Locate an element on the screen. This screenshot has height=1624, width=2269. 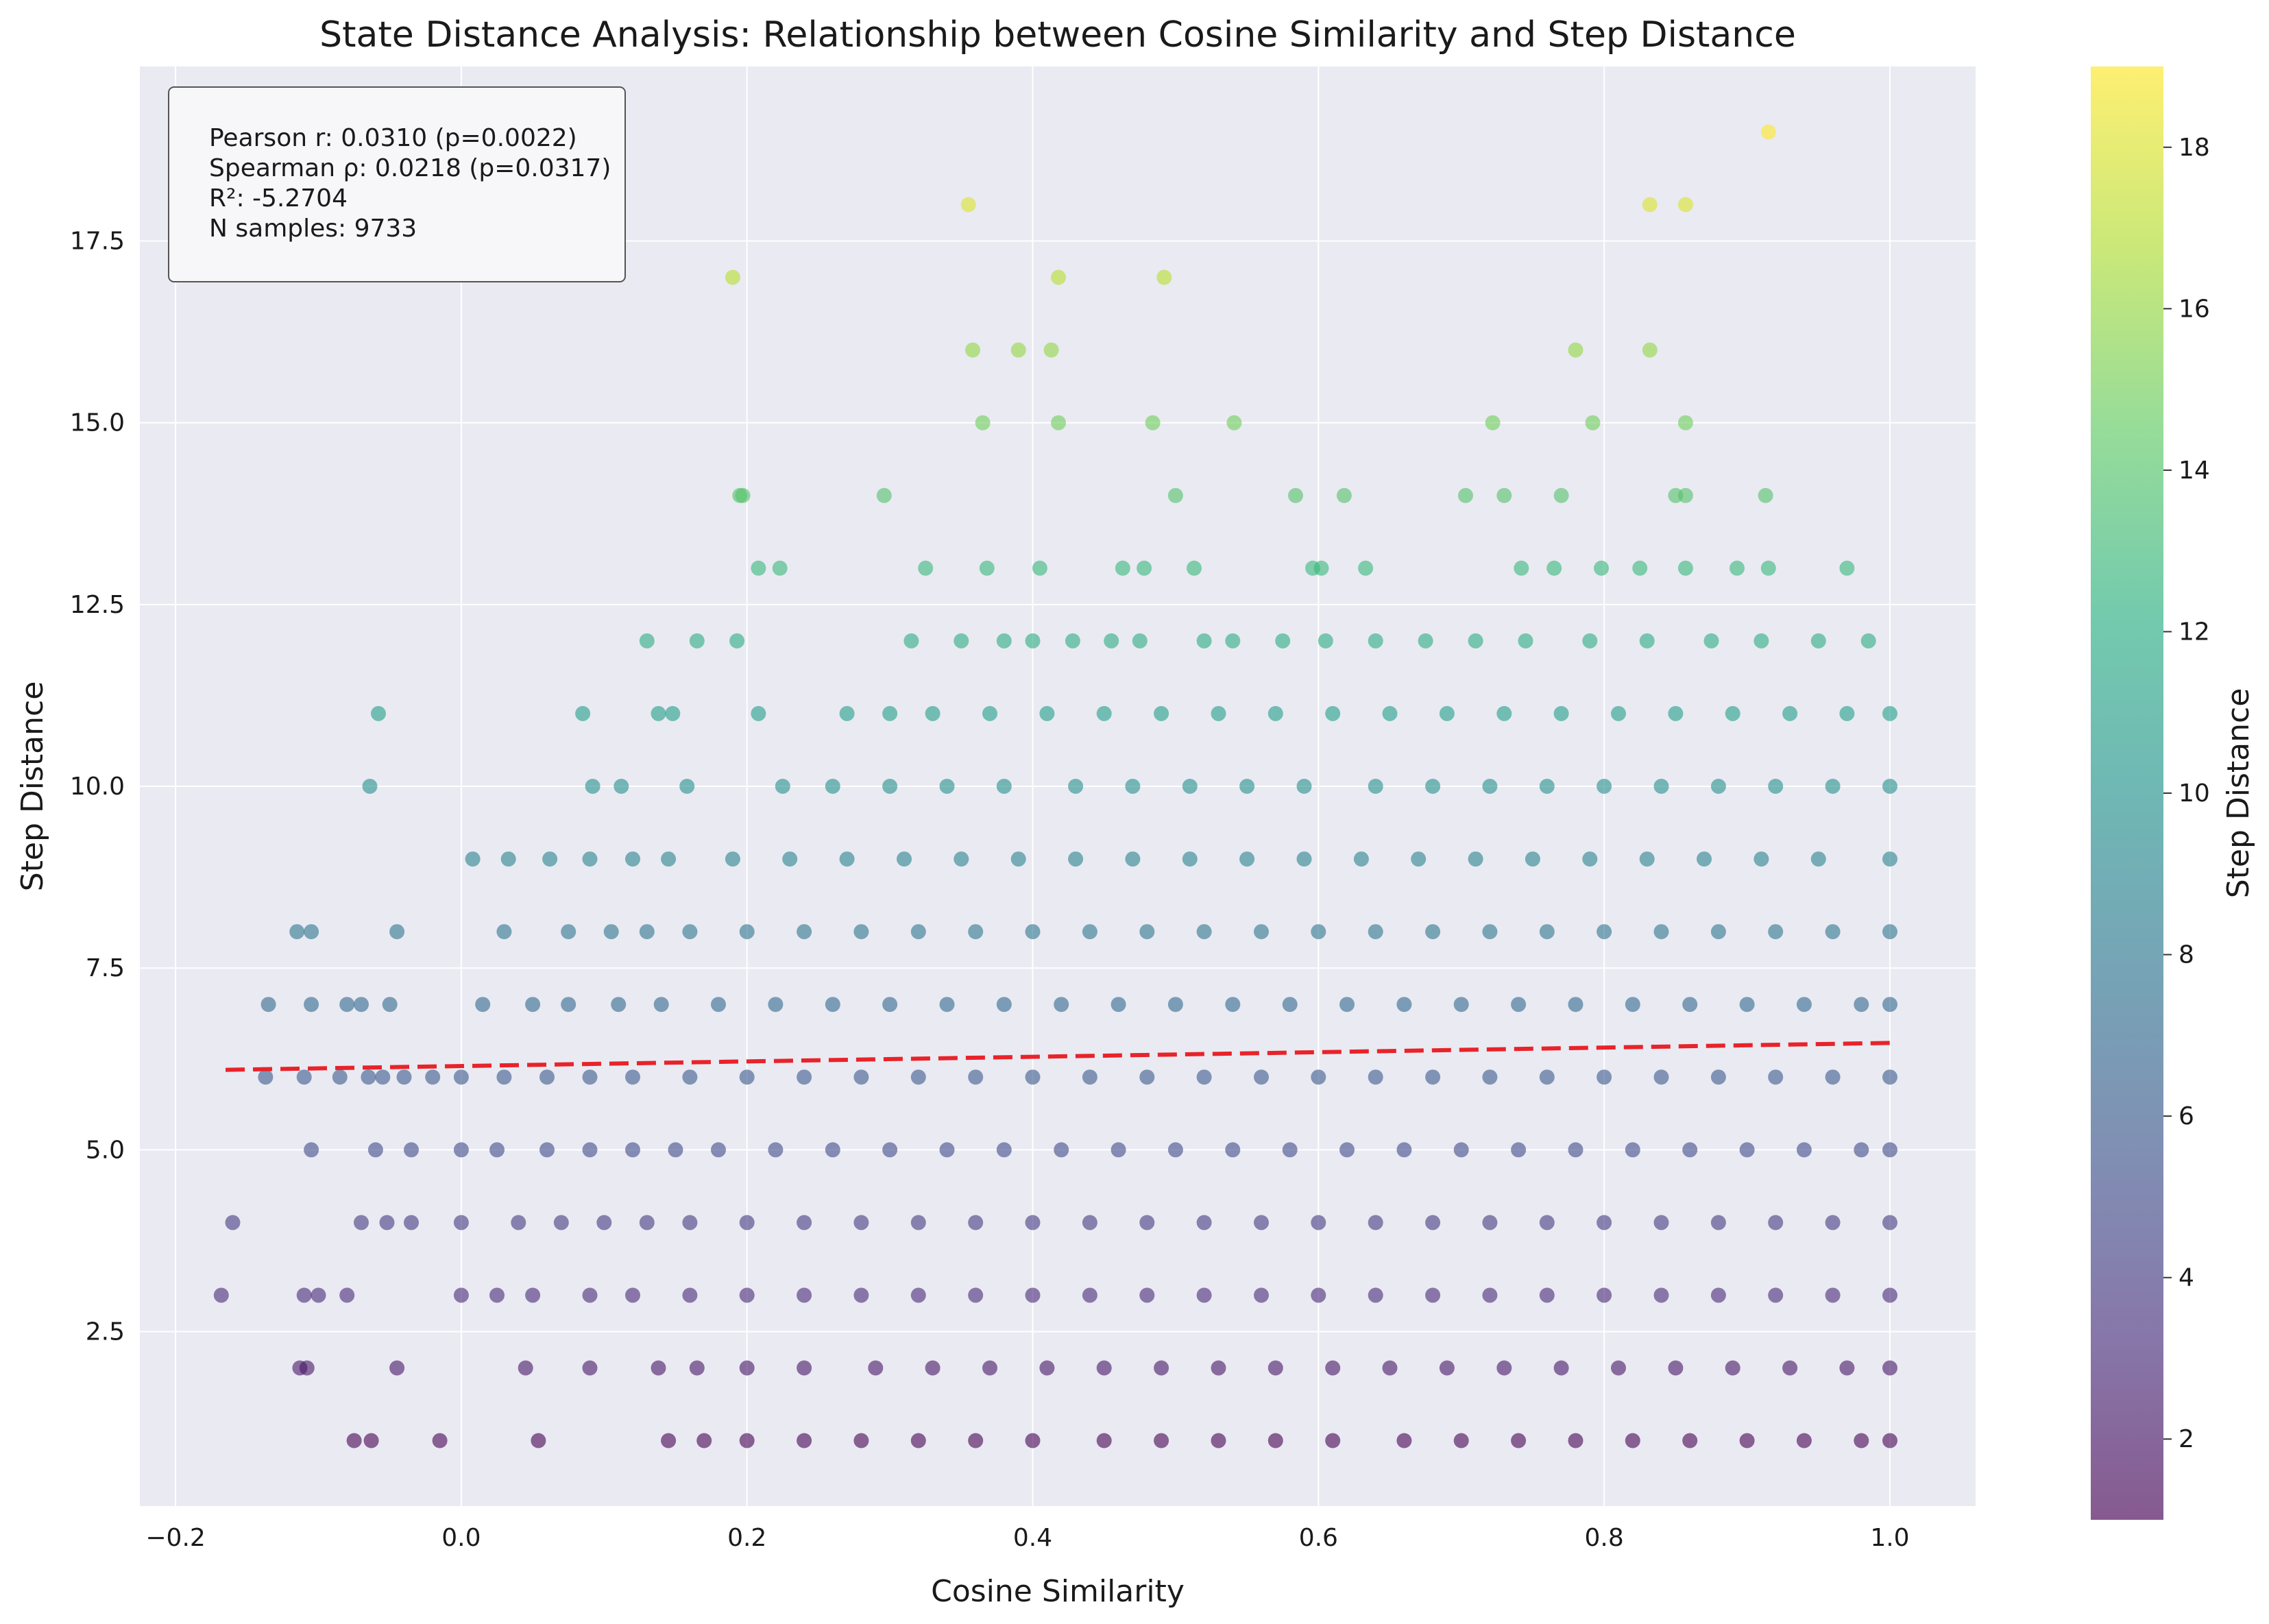
x-tick-label: −0.2 is located at coordinates (175, 1538).